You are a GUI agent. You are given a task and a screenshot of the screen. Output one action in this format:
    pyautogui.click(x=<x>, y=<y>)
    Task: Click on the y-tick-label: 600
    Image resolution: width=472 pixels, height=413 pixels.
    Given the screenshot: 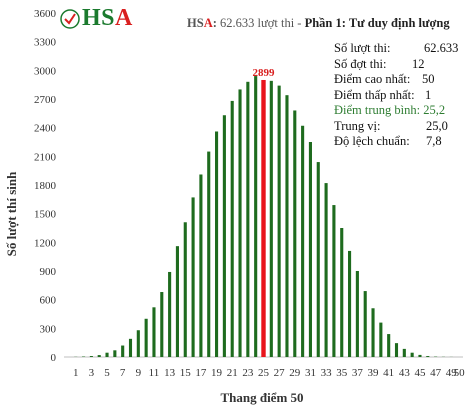 What is the action you would take?
    pyautogui.click(x=48, y=301)
    